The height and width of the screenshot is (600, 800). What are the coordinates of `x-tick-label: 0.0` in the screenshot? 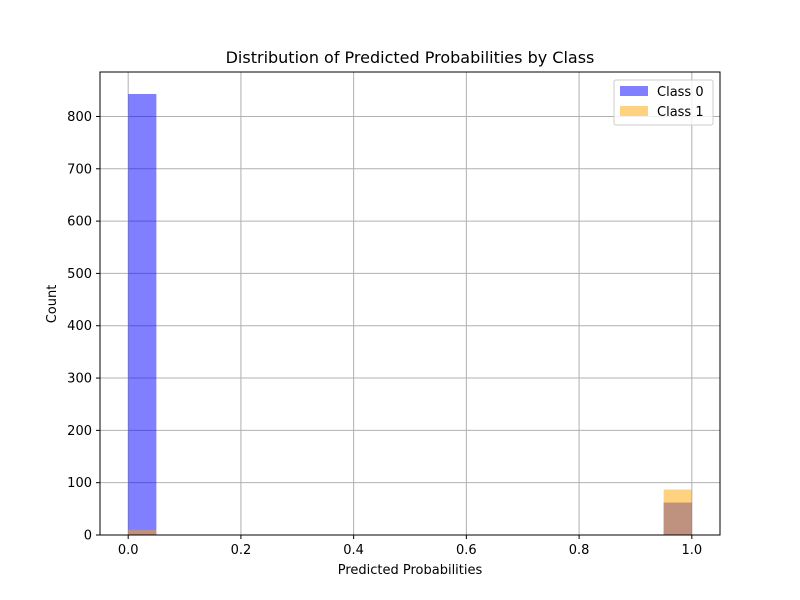 It's located at (128, 550).